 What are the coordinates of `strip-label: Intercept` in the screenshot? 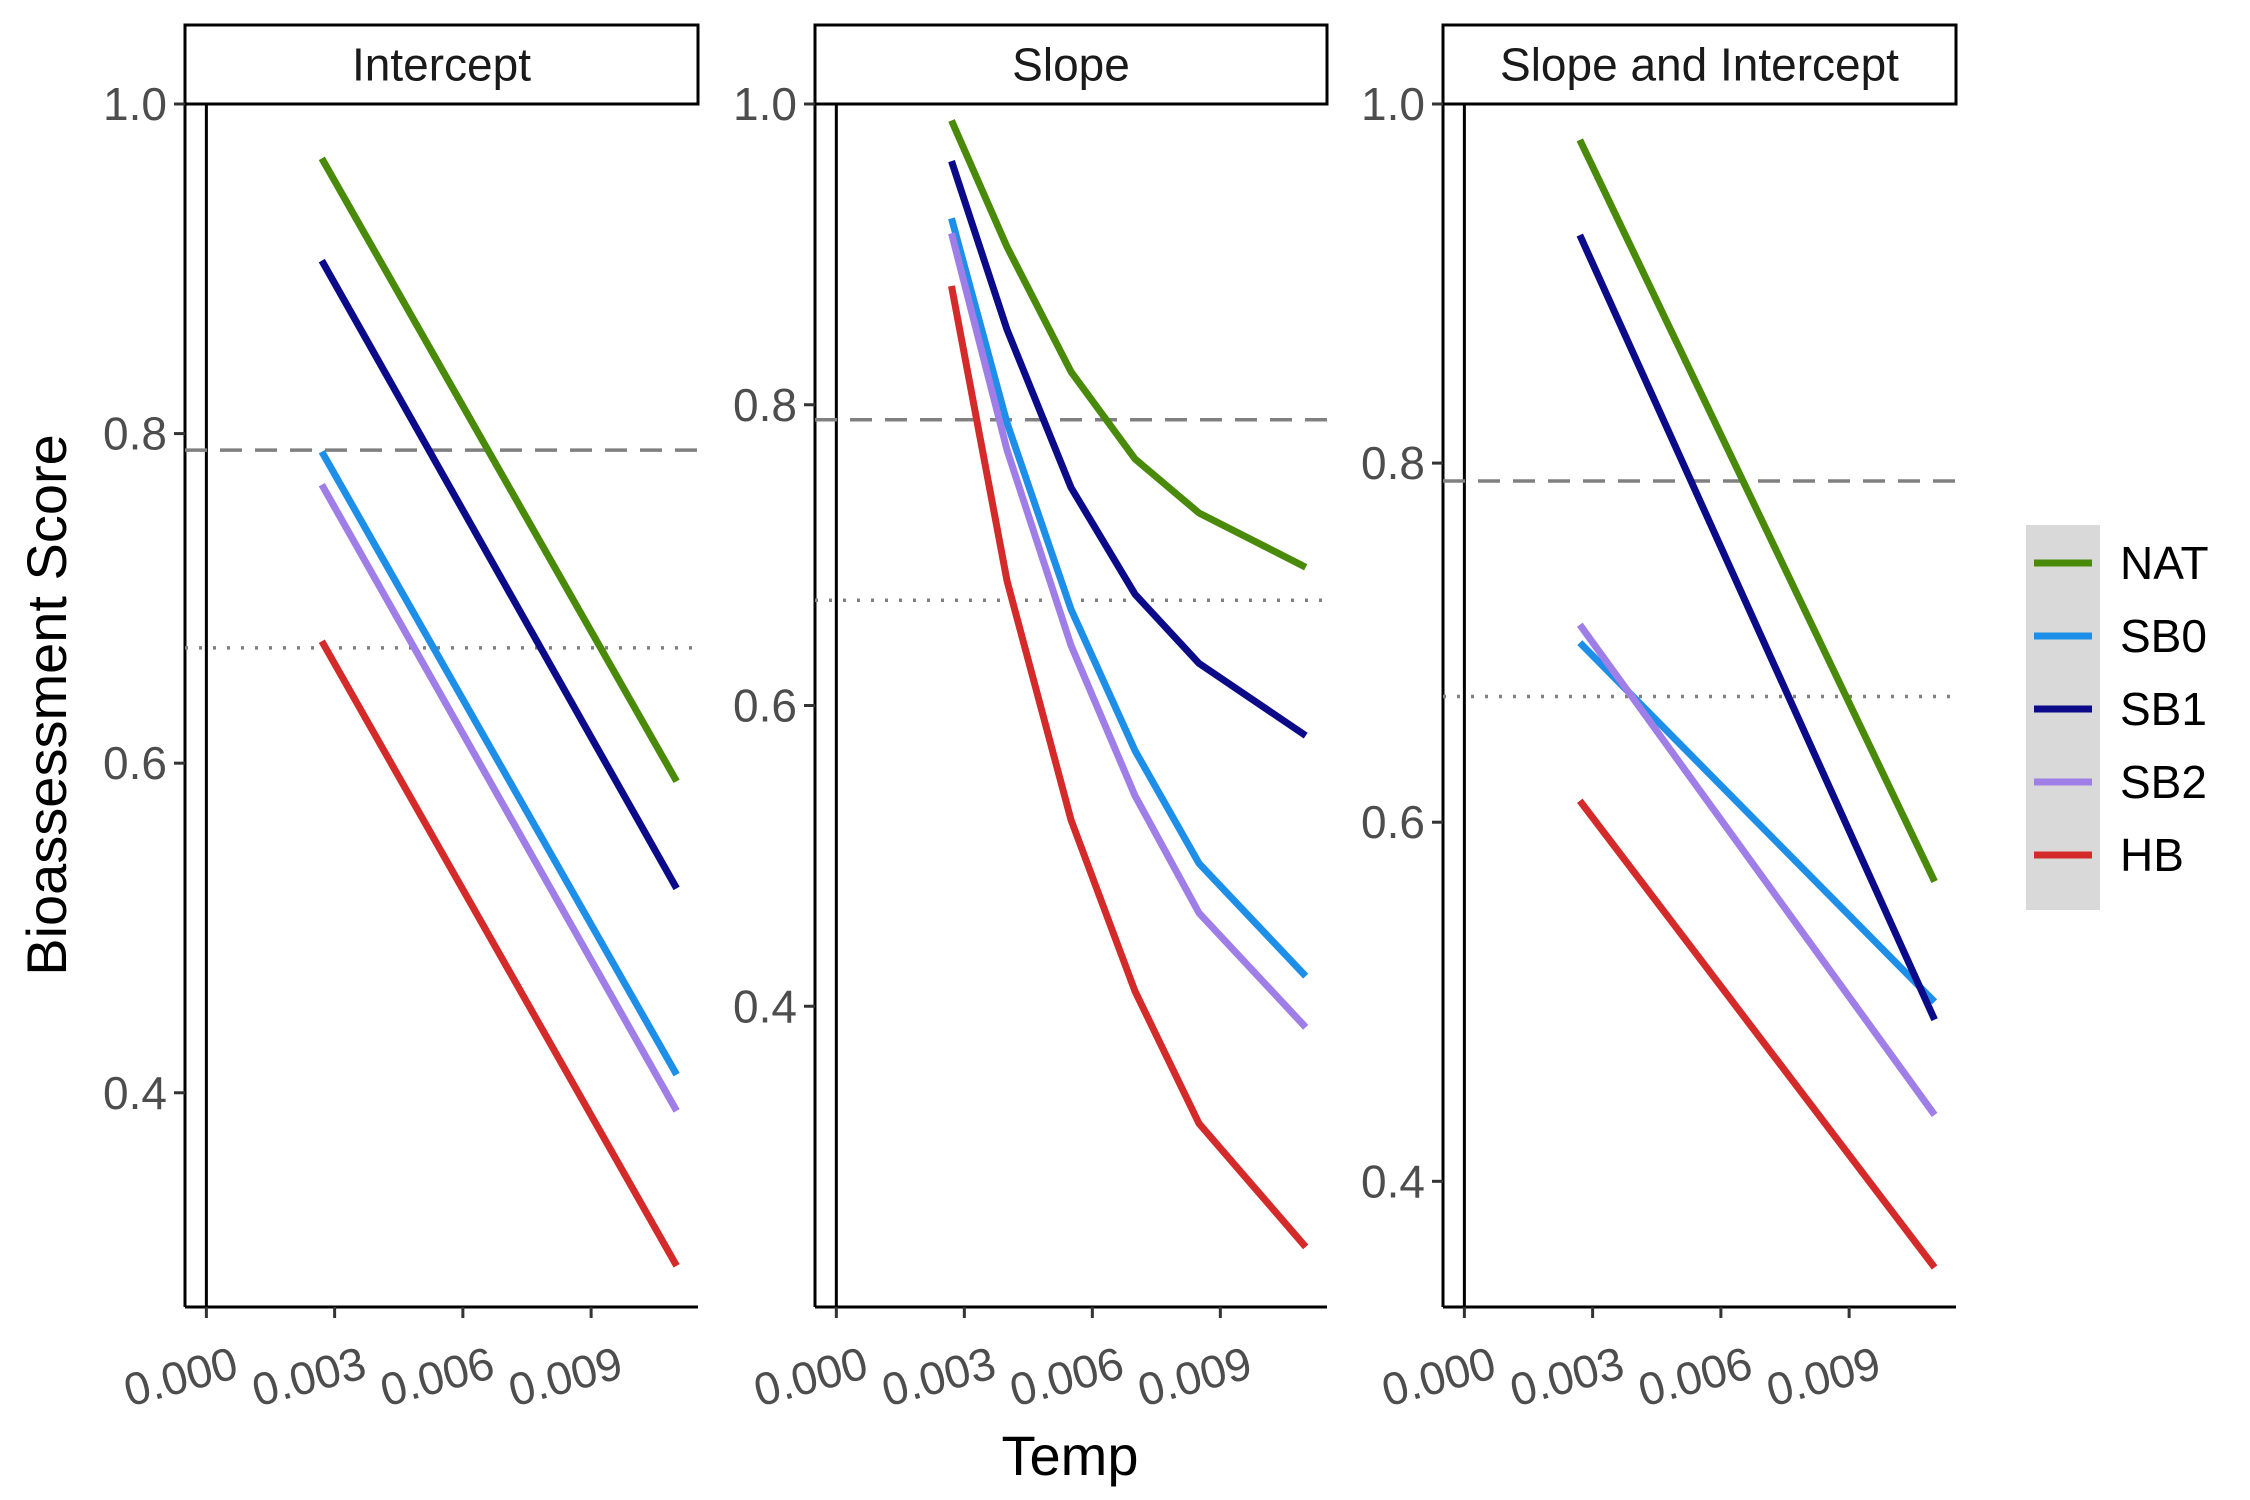 It's located at (441, 65).